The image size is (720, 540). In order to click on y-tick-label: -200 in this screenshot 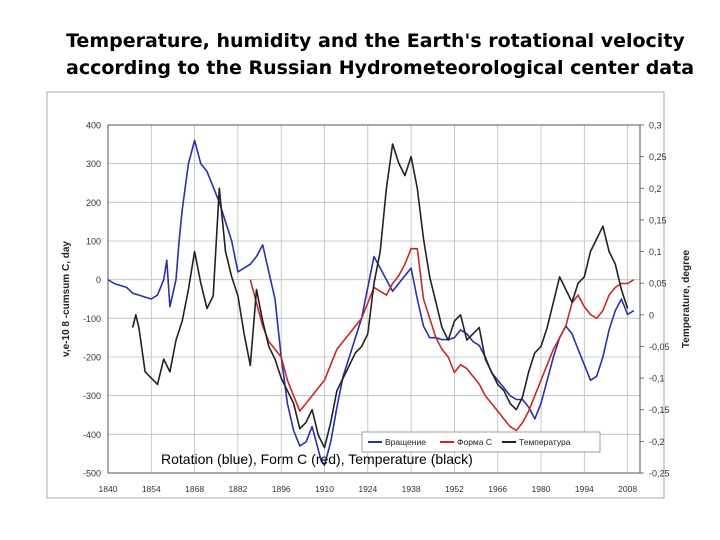, I will do `click(92, 358)`.